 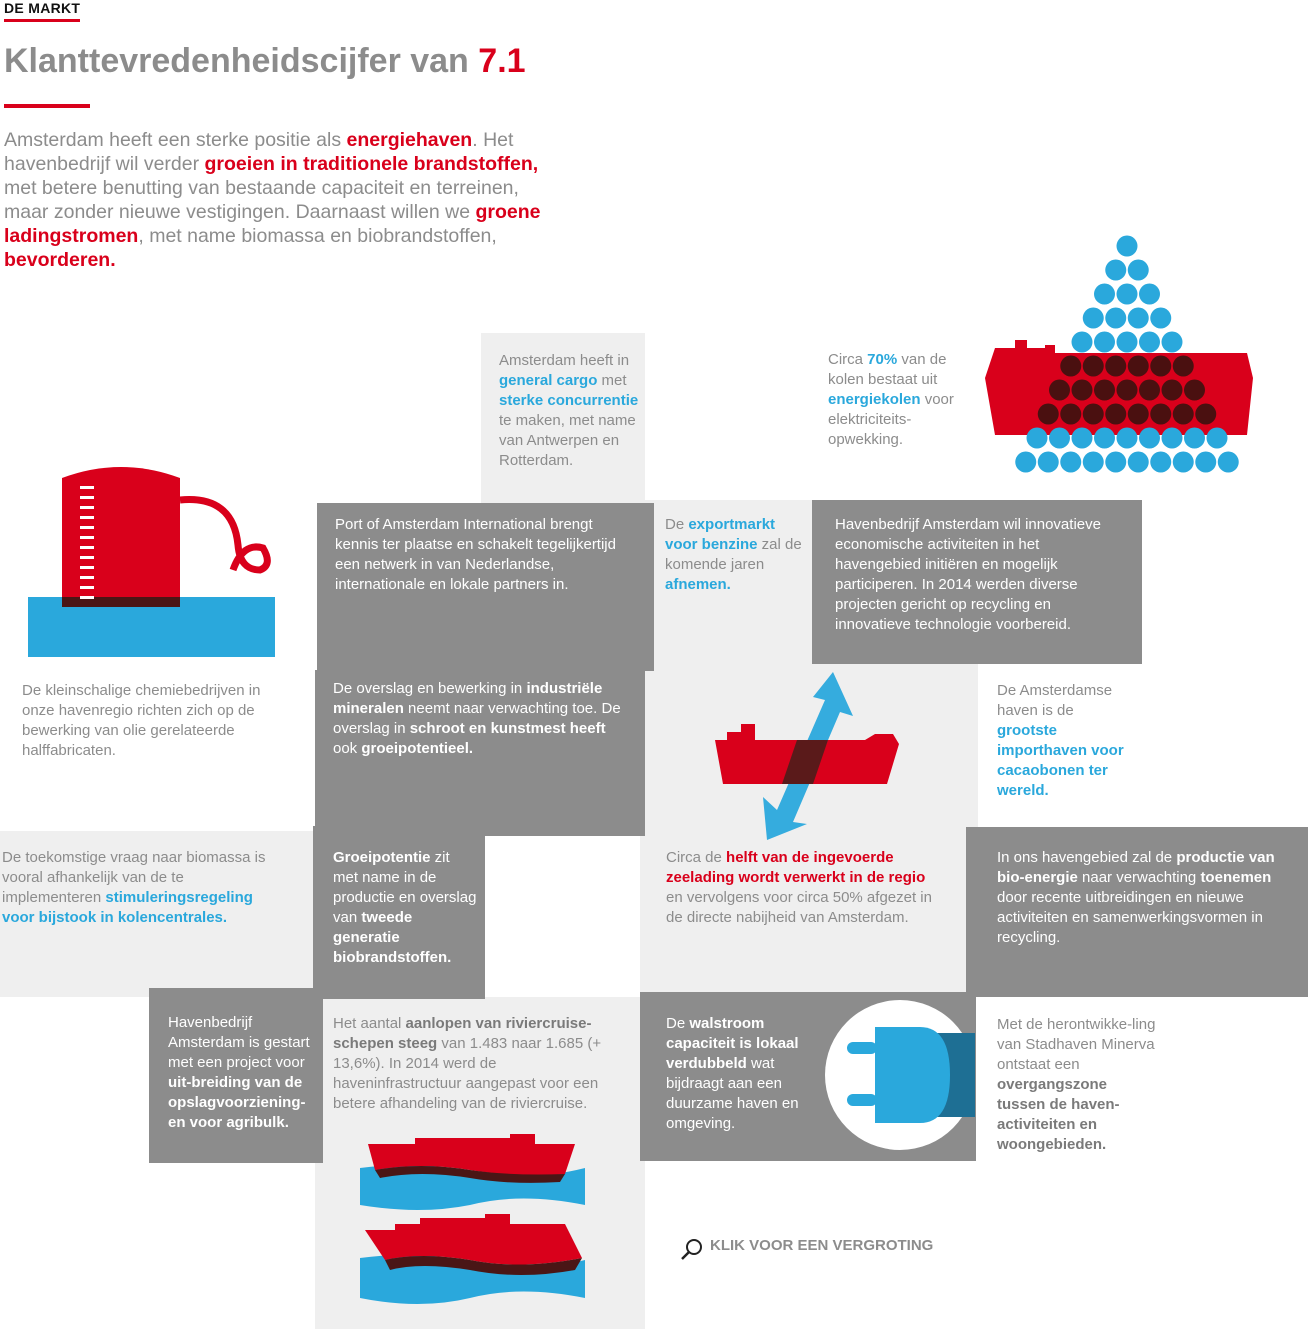 I want to click on river-cruise-ships-illustration, so click(x=472, y=1219).